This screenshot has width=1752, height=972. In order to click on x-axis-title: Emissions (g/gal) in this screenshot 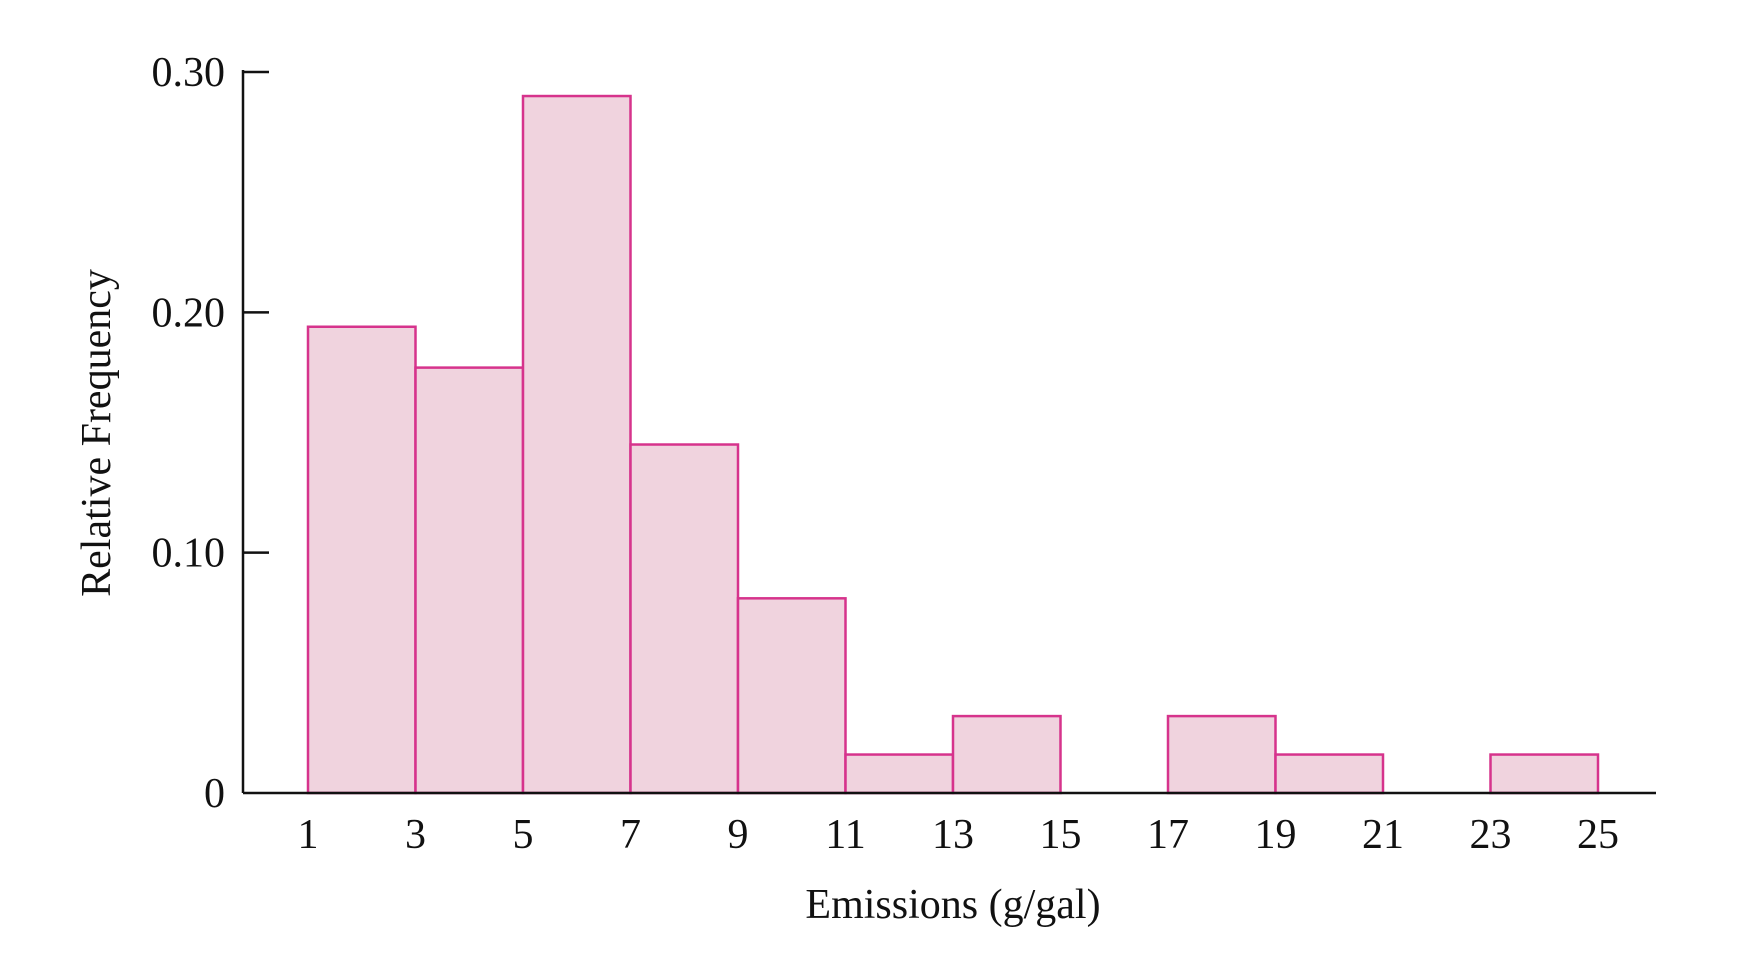, I will do `click(952, 905)`.